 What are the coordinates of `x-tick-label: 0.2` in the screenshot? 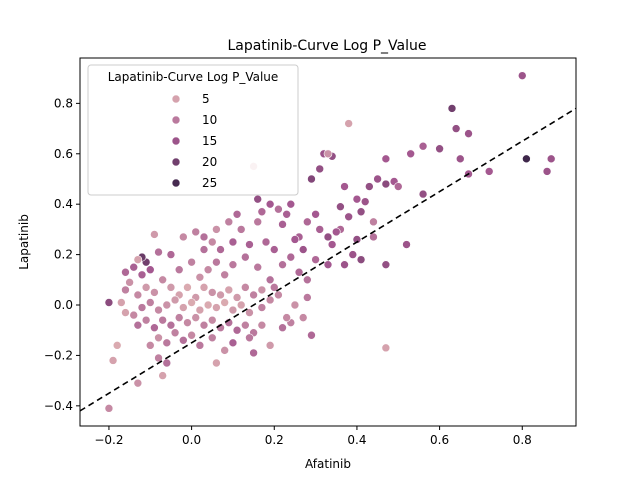 It's located at (274, 440).